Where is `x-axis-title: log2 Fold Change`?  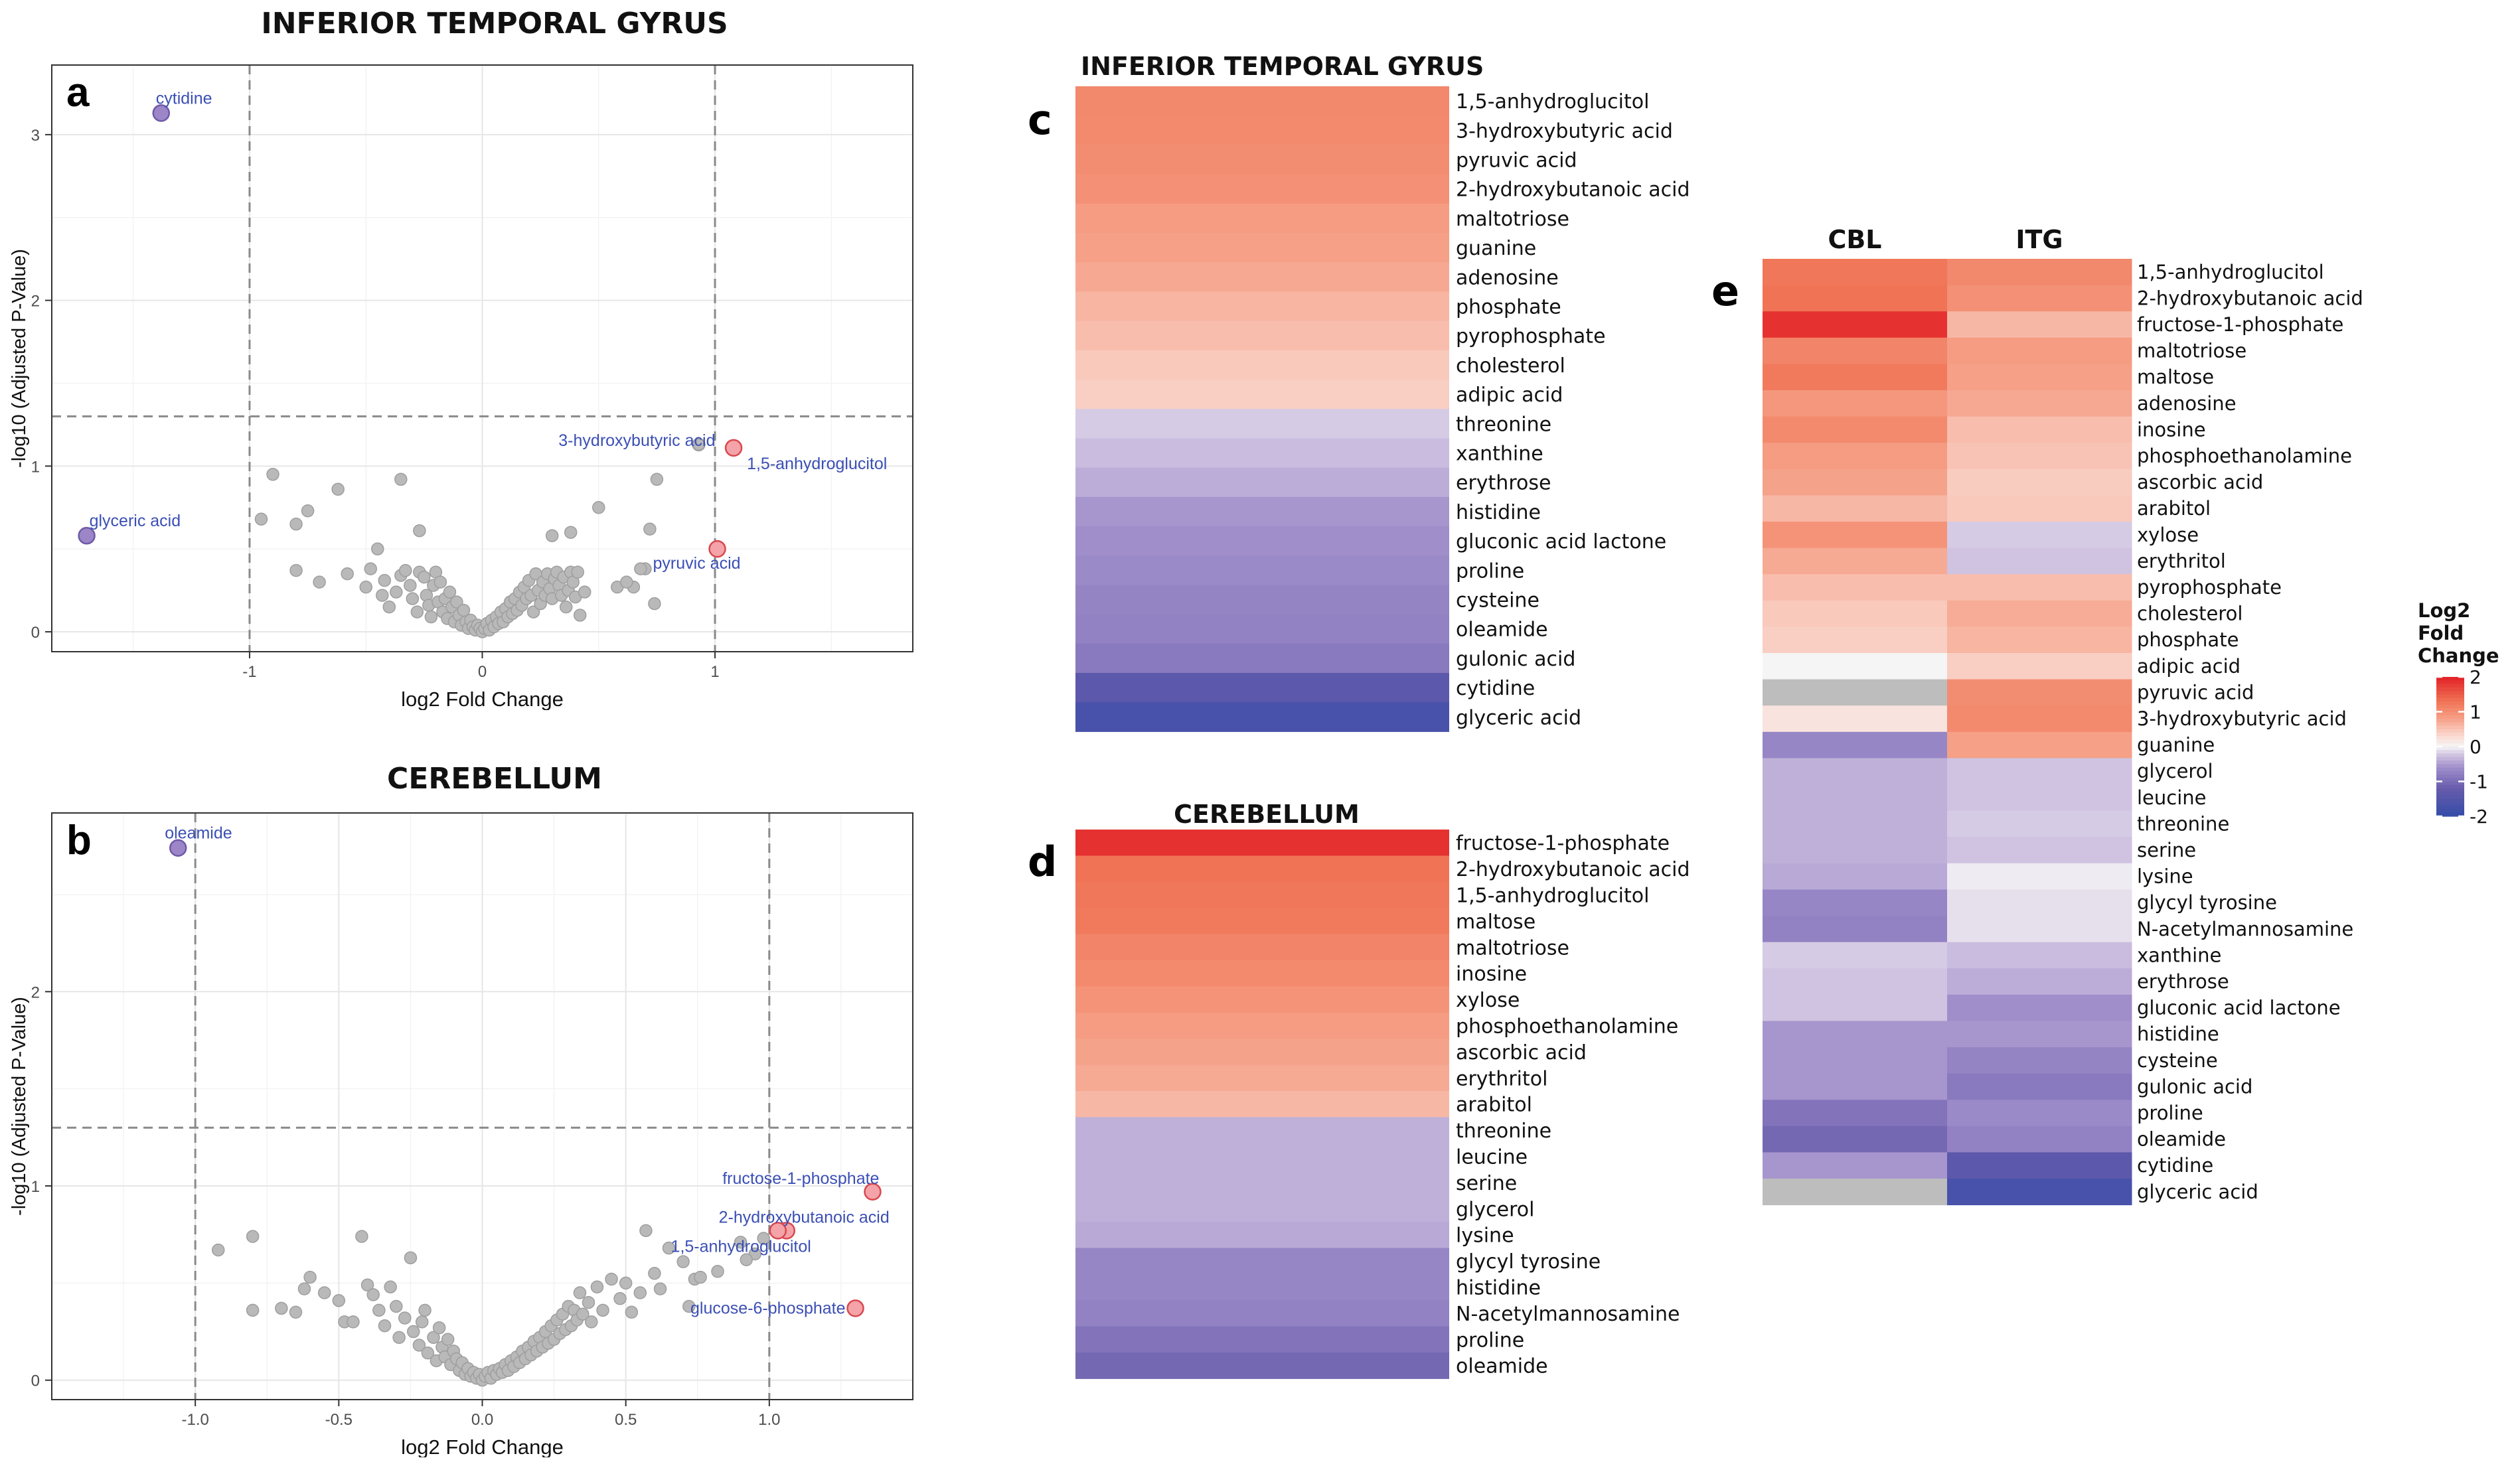 x-axis-title: log2 Fold Change is located at coordinates (482, 1446).